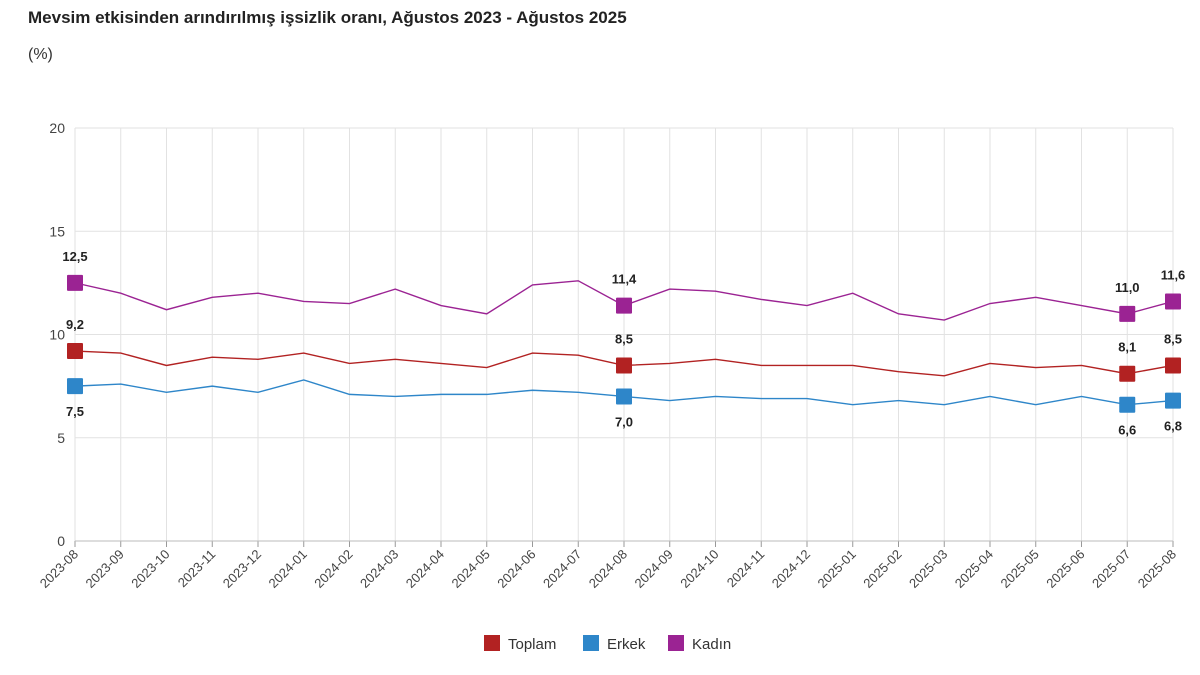 This screenshot has width=1200, height=675. What do you see at coordinates (40, 54) in the screenshot?
I see `unit-label: (%)` at bounding box center [40, 54].